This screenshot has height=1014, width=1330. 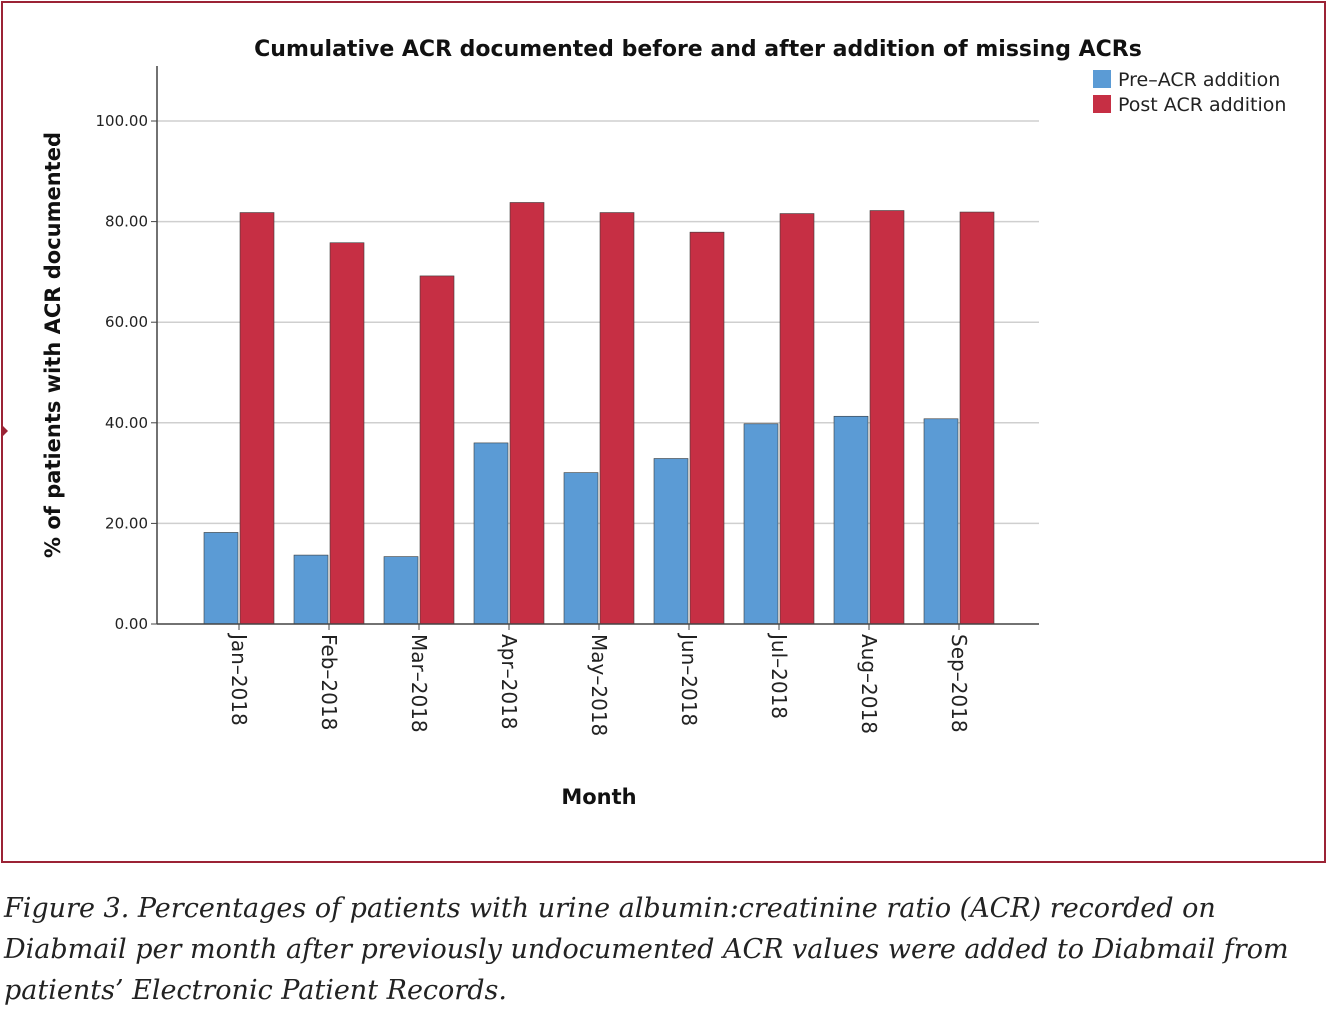 What do you see at coordinates (131, 624) in the screenshot?
I see `y-tick-label: 0.00` at bounding box center [131, 624].